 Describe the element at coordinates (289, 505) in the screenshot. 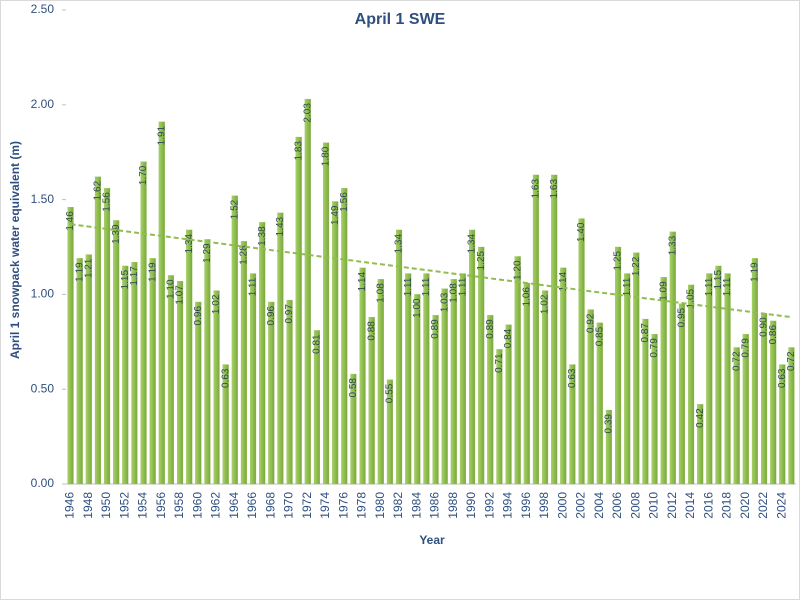

I see `x-tick-label: 1970` at that location.